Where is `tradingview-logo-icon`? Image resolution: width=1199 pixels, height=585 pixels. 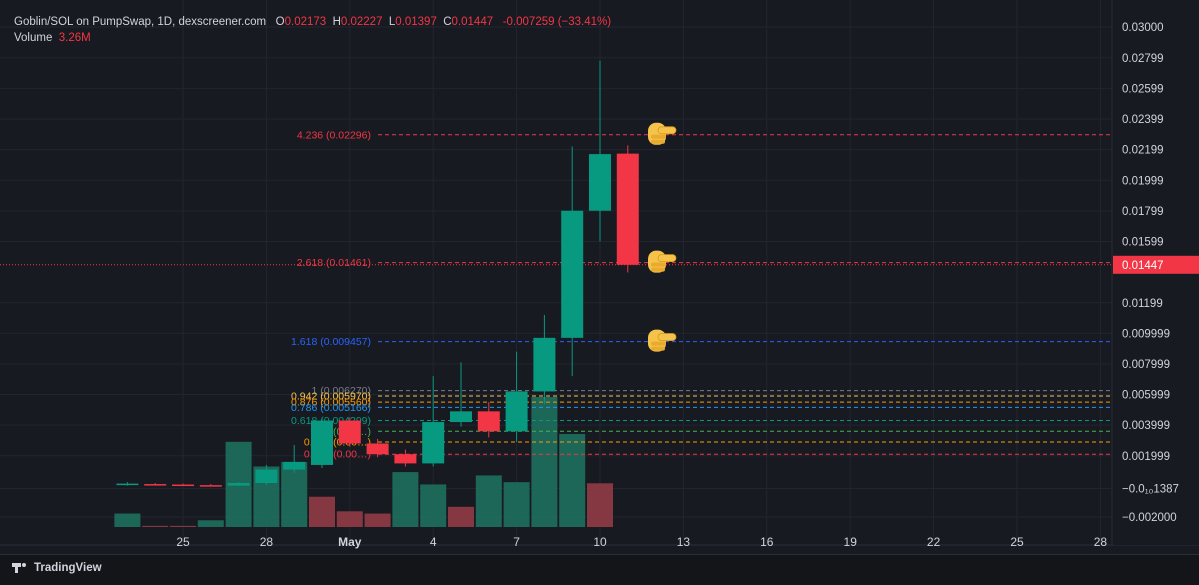
tradingview-logo-icon is located at coordinates (20, 568).